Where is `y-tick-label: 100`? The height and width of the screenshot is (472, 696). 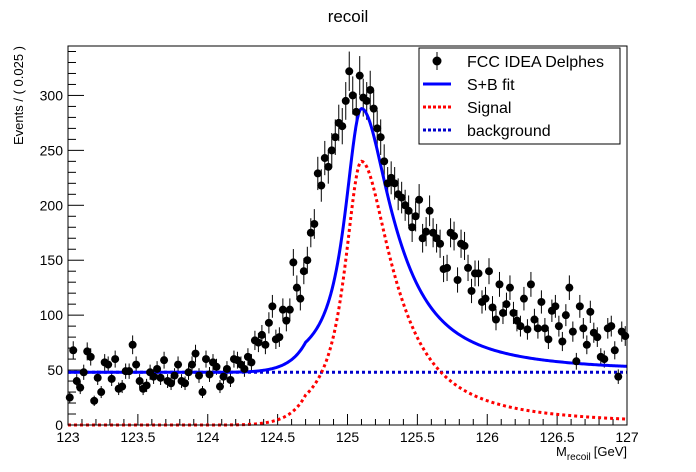
y-tick-label: 100 is located at coordinates (52, 315).